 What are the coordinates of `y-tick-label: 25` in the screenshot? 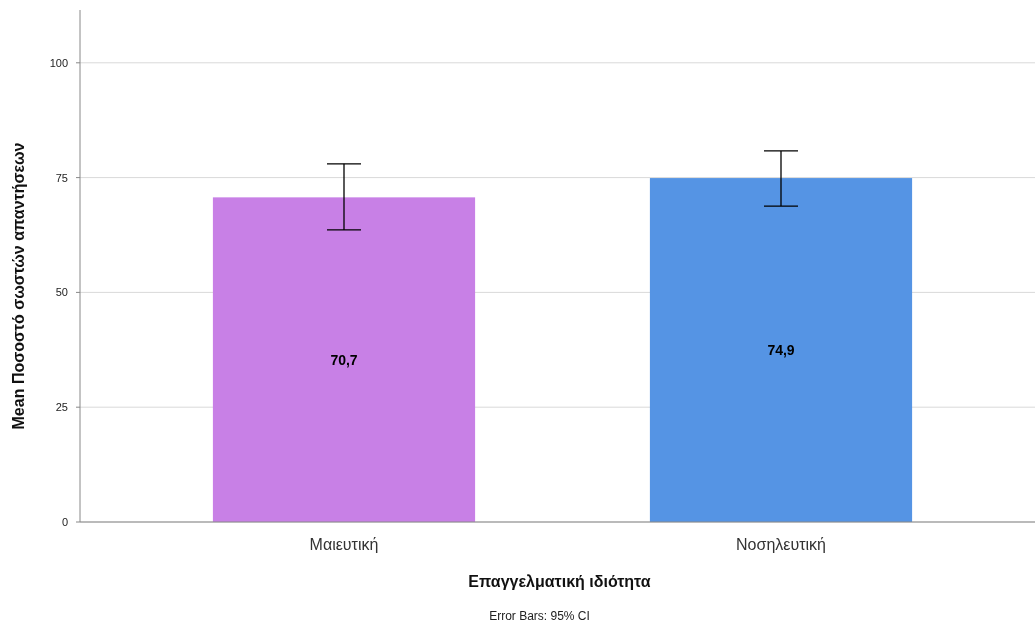 It's located at (61, 407).